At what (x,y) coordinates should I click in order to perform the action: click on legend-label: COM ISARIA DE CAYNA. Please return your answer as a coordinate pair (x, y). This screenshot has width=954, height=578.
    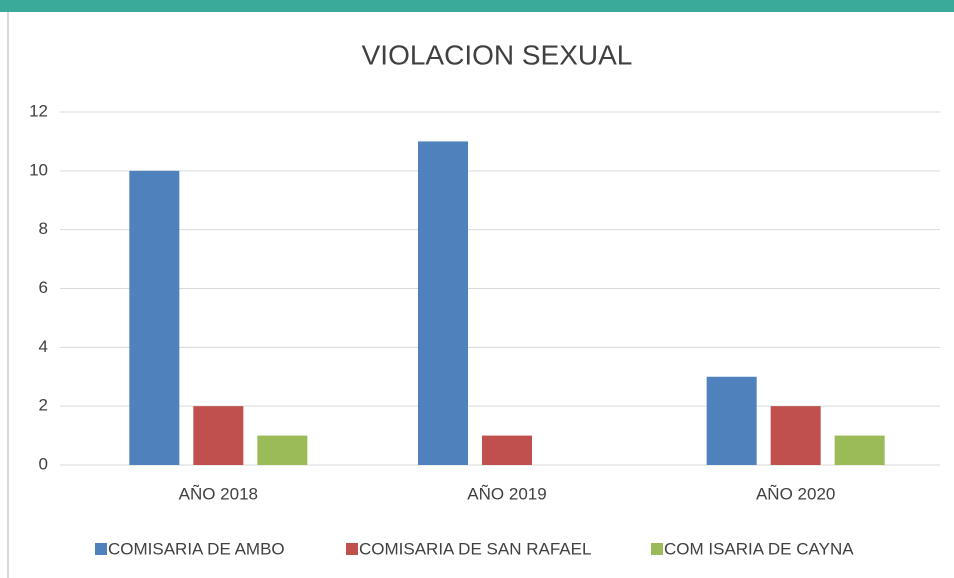
    Looking at the image, I should click on (759, 548).